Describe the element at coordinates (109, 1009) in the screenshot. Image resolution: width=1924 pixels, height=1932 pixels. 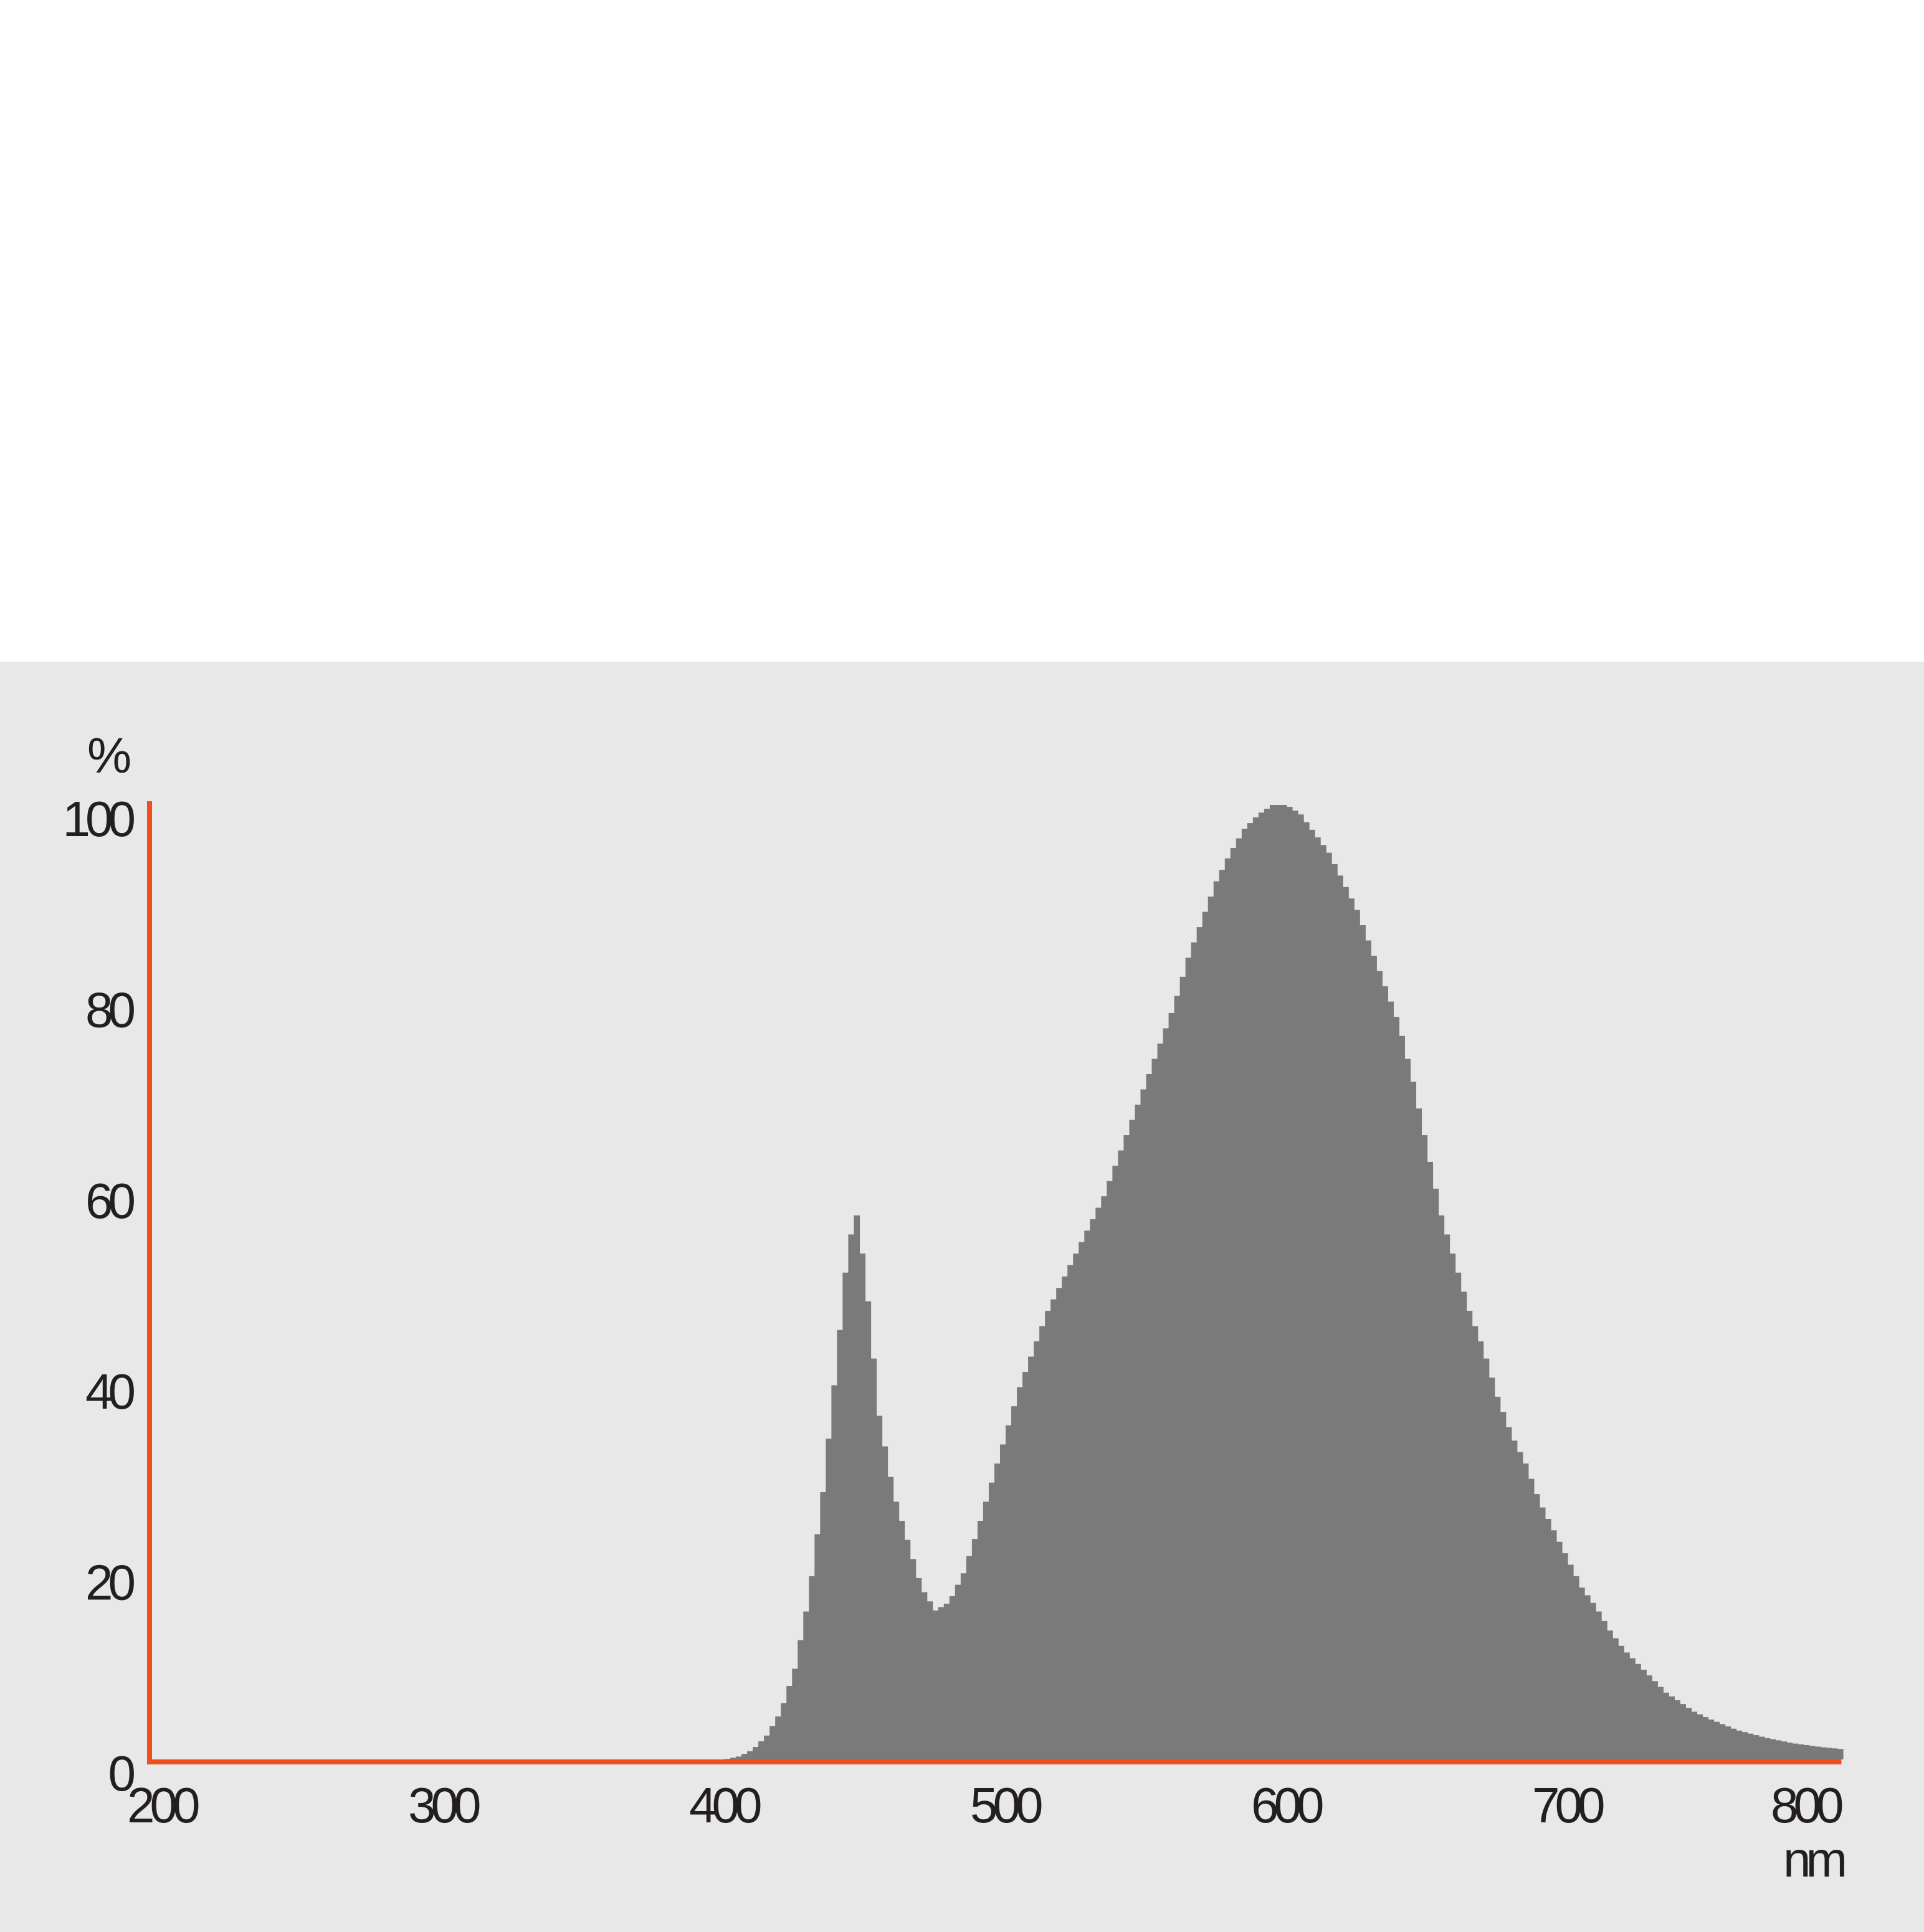
I see `y-tick-label: 80` at that location.